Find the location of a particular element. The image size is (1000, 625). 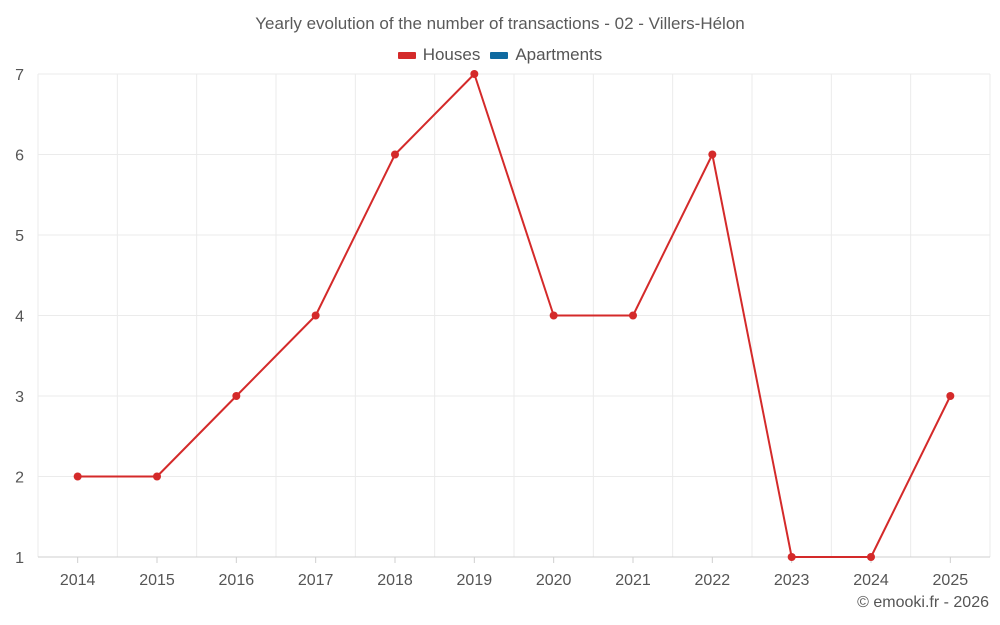

x-tick-label: 2016 is located at coordinates (237, 580).